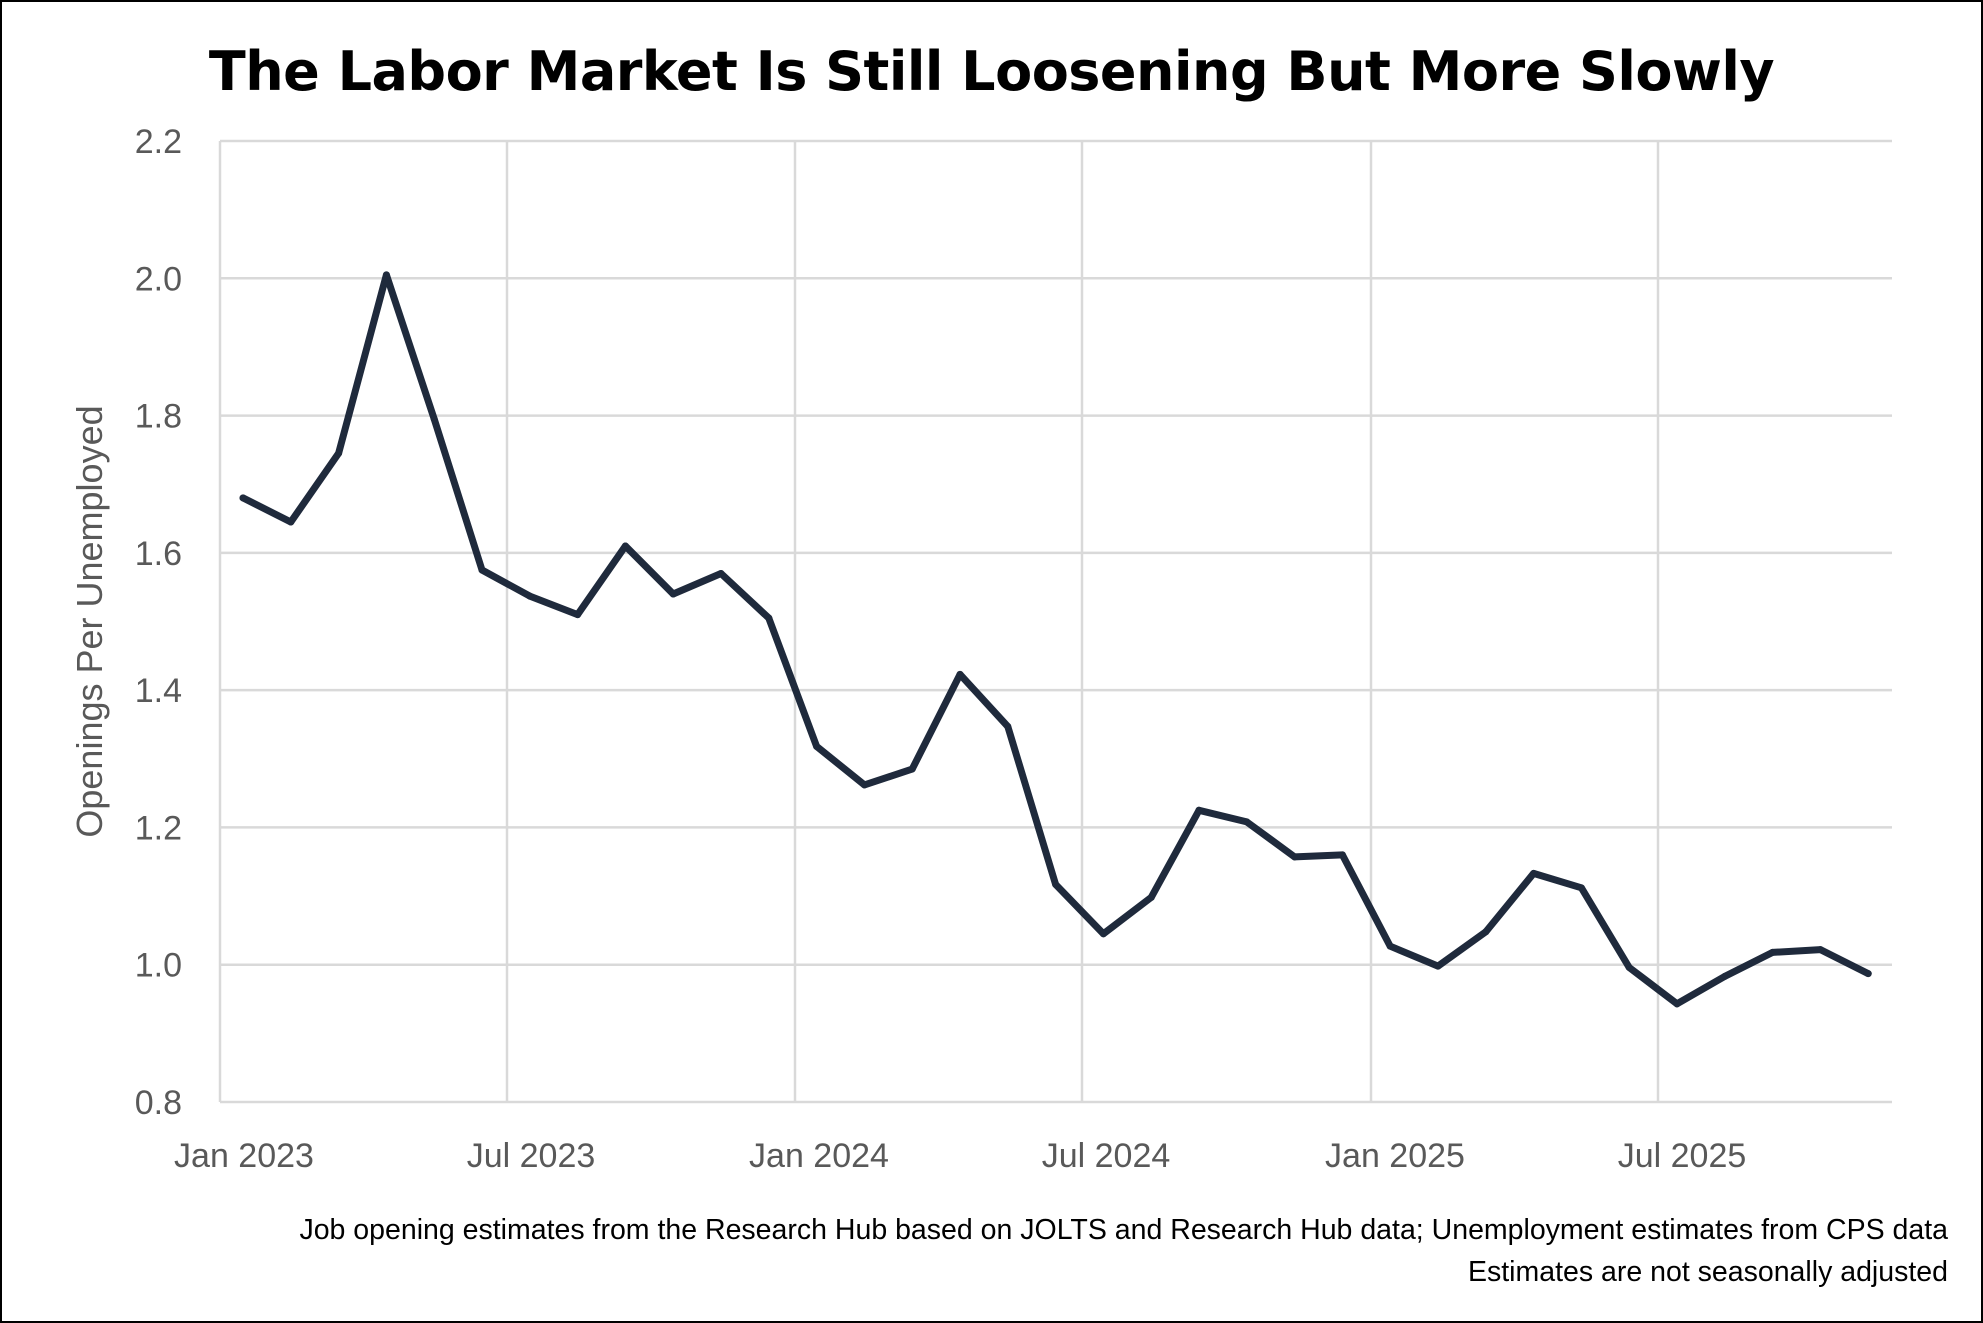 The width and height of the screenshot is (1983, 1323). Describe the element at coordinates (158, 966) in the screenshot. I see `y-tick-label: 1.0` at that location.